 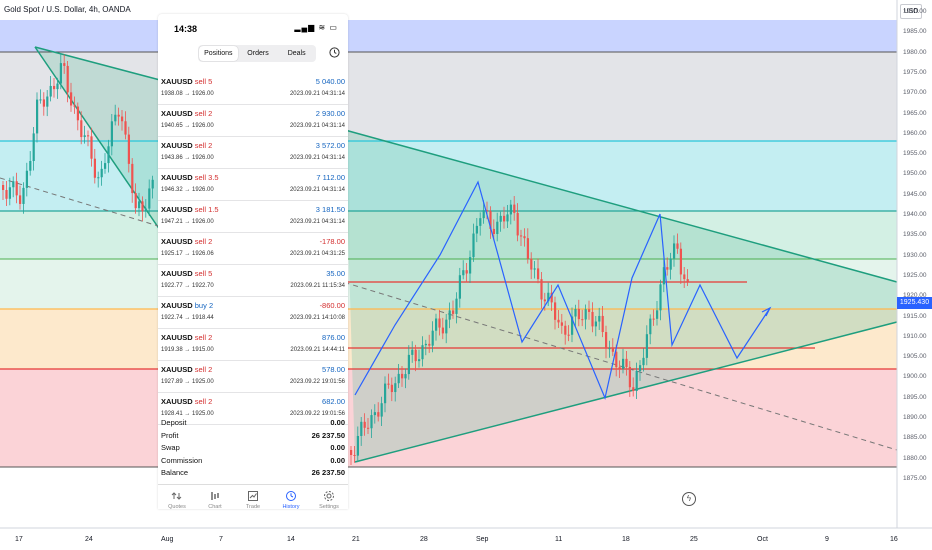 I want to click on price-tick: 1895.00, so click(x=915, y=397).